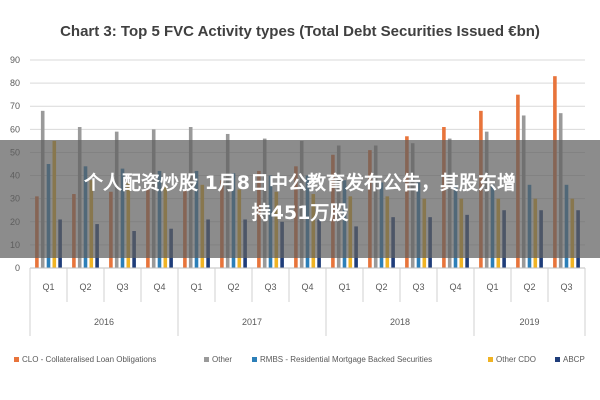 This screenshot has width=600, height=400. What do you see at coordinates (574, 359) in the screenshot?
I see `legend-label: ABCP` at bounding box center [574, 359].